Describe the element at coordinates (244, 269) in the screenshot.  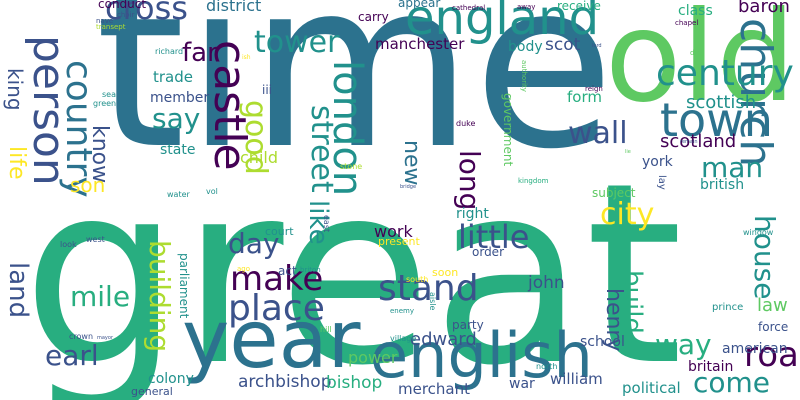
I see `word-ago: ago` at that location.